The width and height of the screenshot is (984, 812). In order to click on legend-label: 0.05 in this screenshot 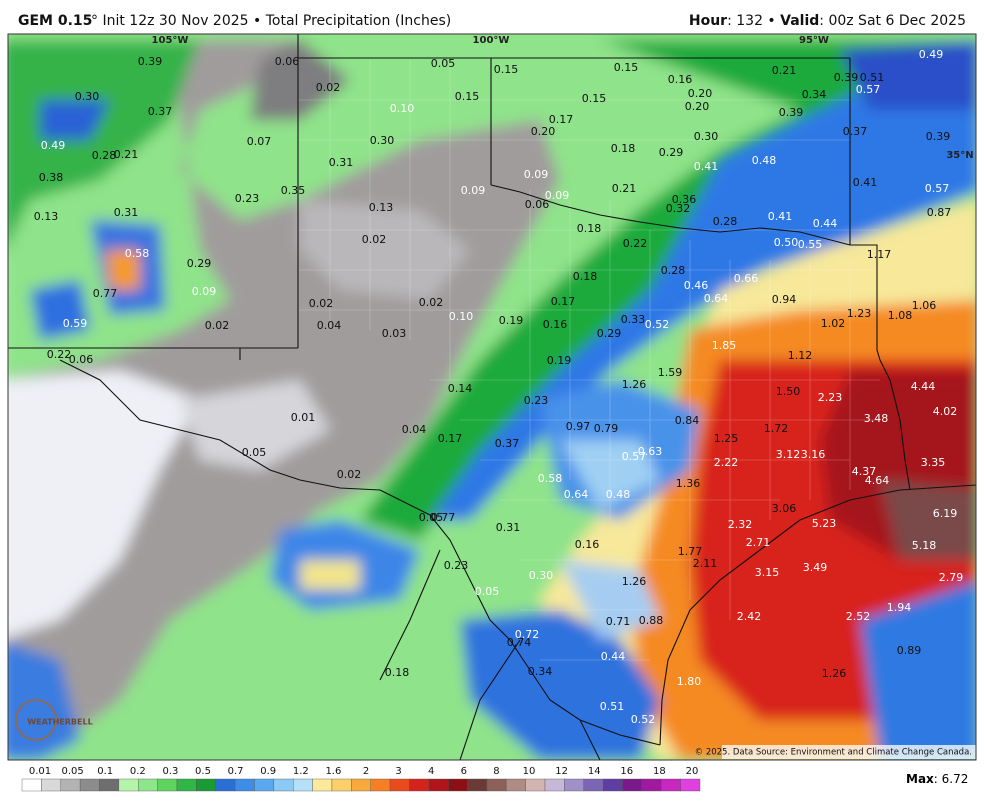, I will do `click(72, 771)`.